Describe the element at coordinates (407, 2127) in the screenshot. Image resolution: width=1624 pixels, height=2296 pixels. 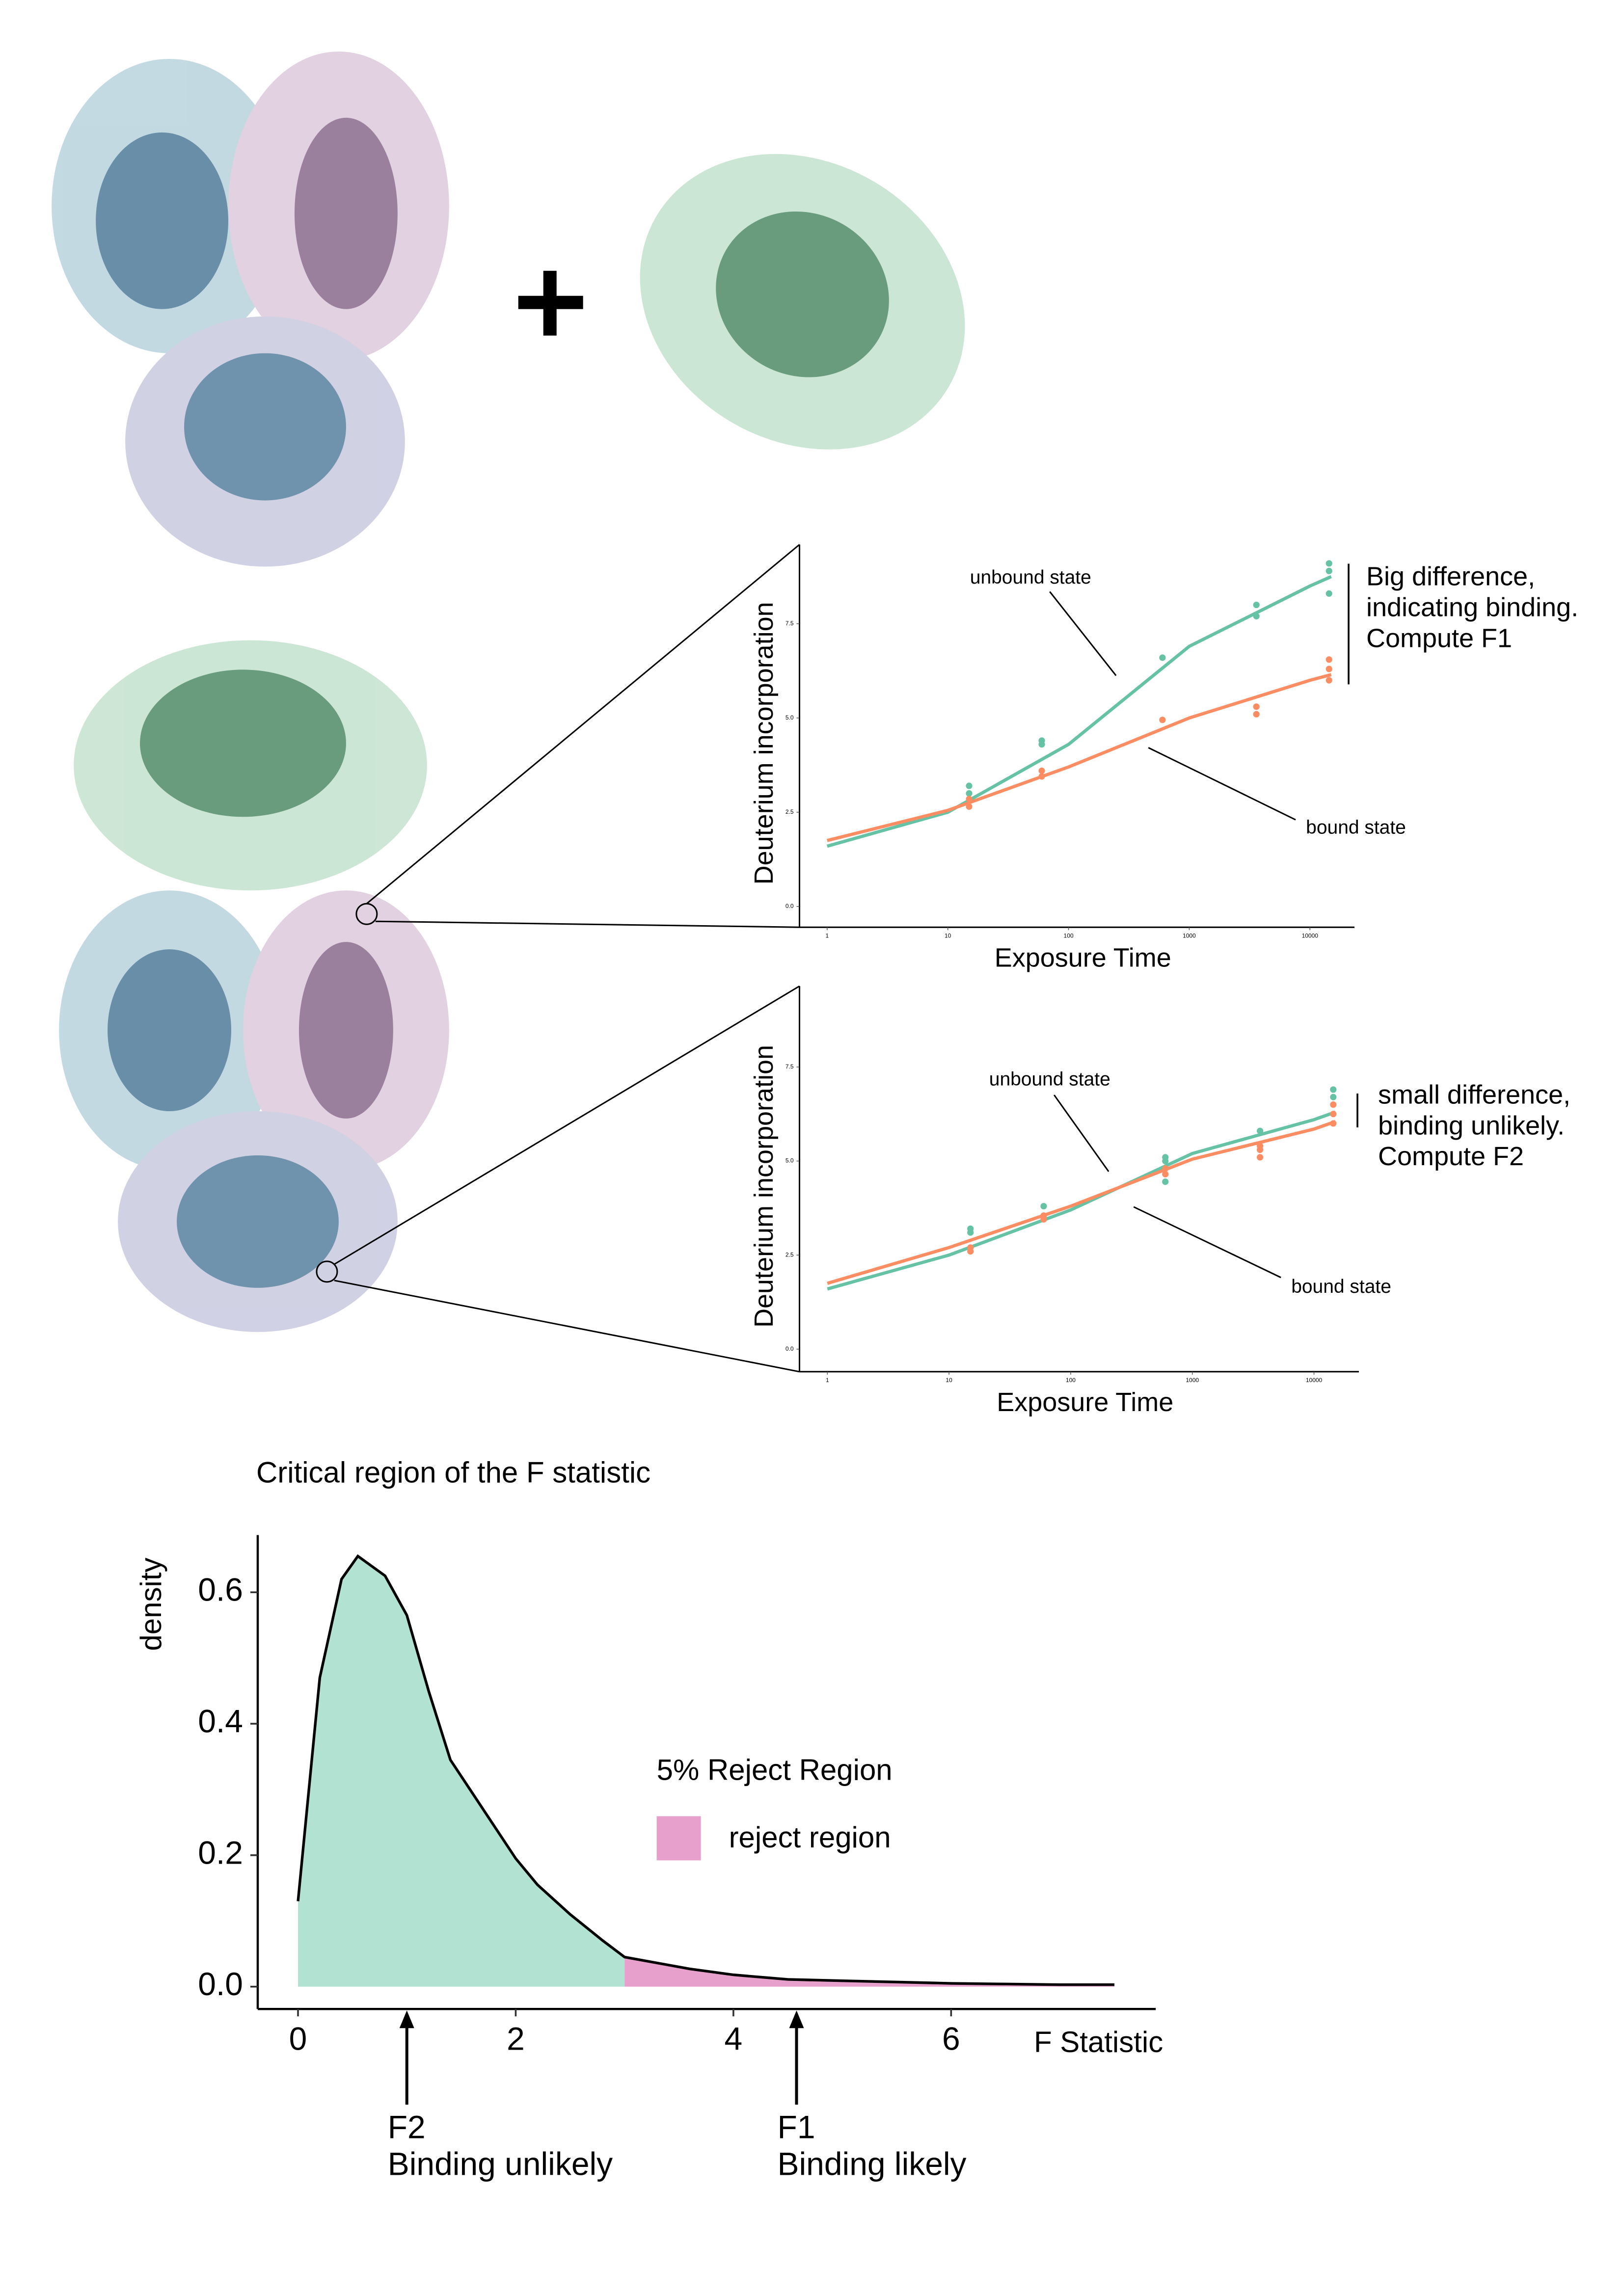
I see `marker-label: F2` at that location.